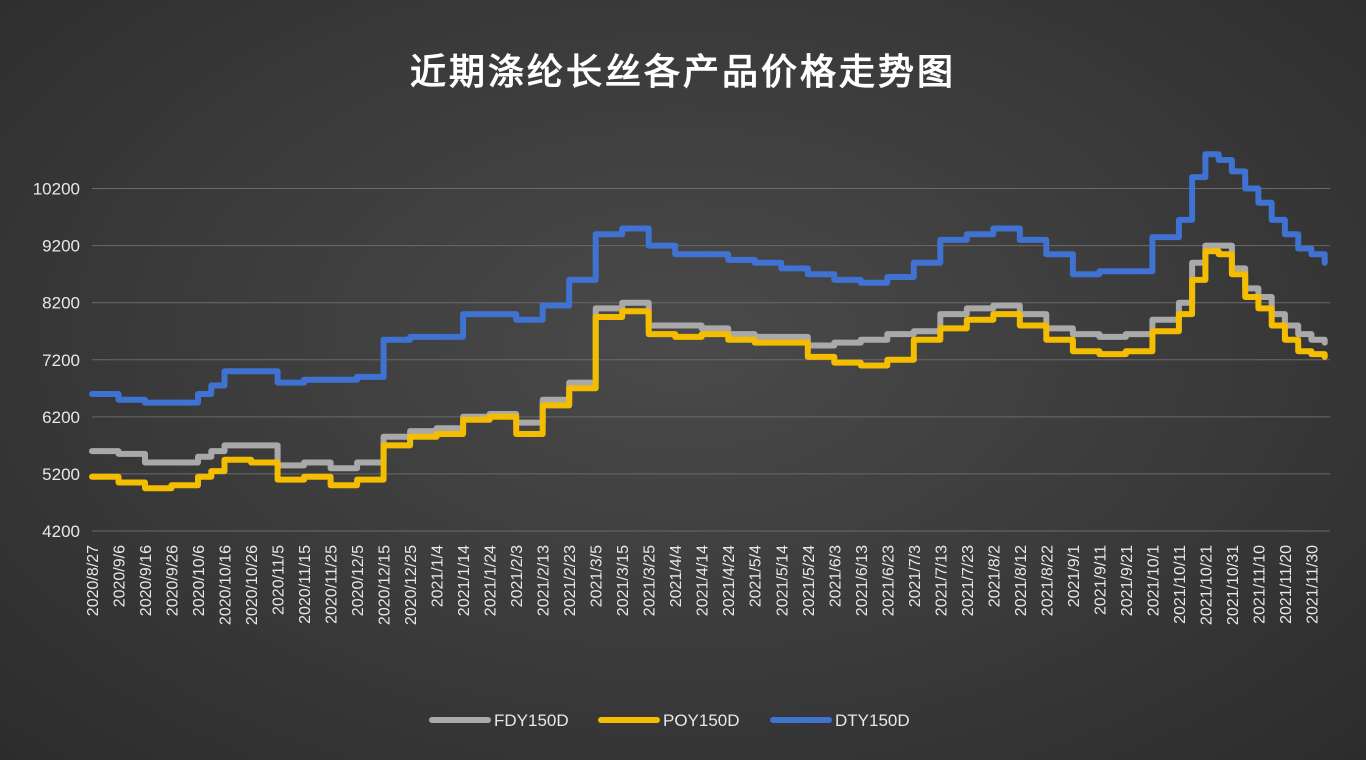 The width and height of the screenshot is (1366, 760). I want to click on x-tick-label: 2021/4/14, so click(703, 580).